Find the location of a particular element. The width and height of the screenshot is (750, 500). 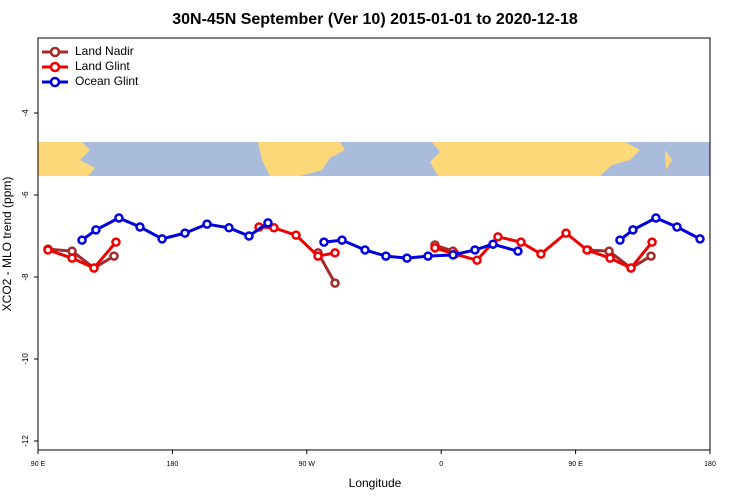

y-tick-label: -4 is located at coordinates (25, 113).